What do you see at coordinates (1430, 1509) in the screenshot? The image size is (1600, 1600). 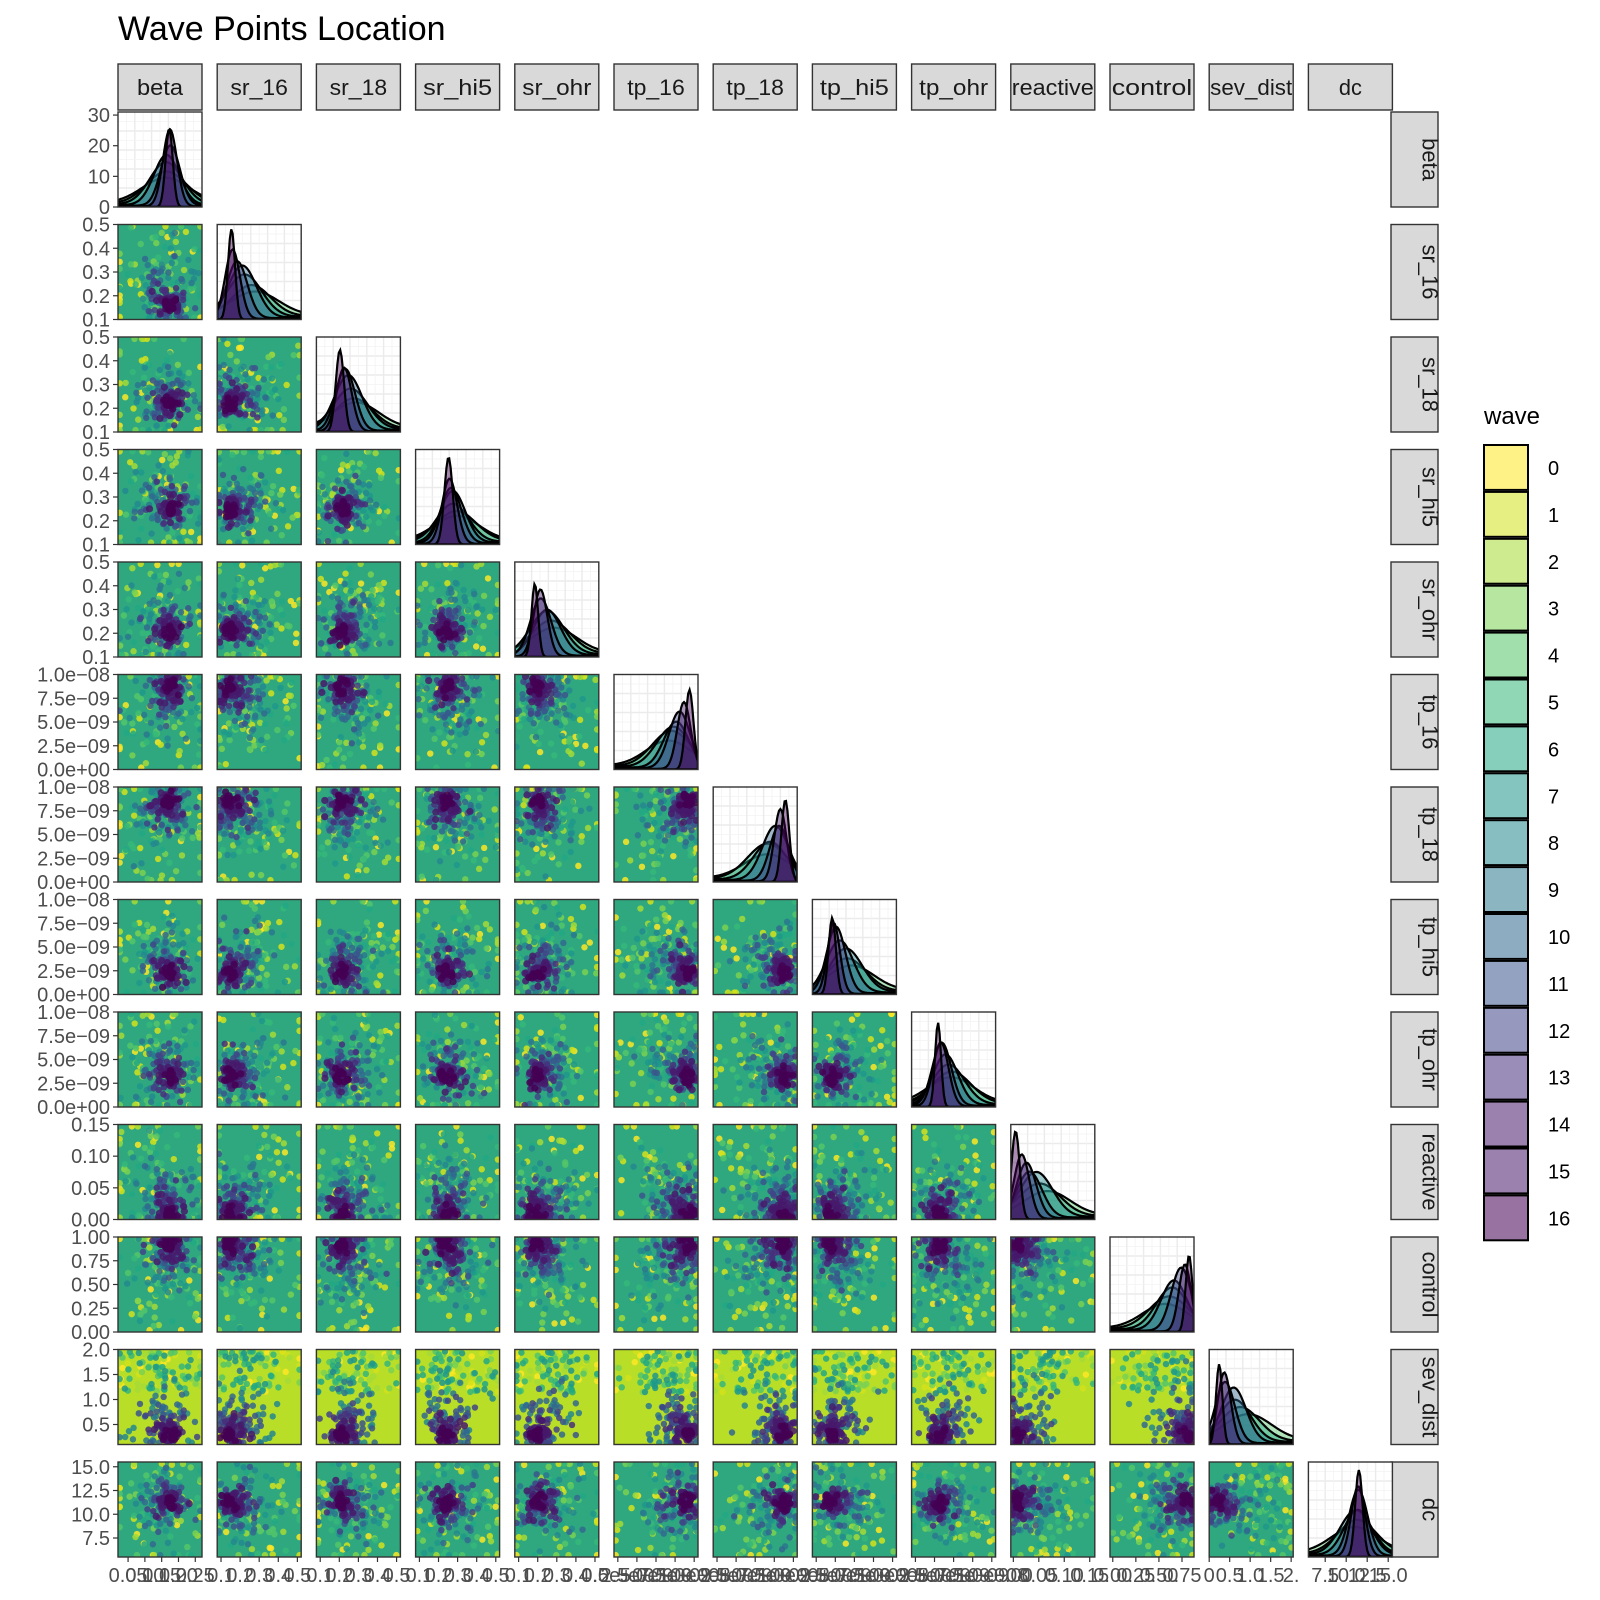 I see `row-strip-label: dc` at bounding box center [1430, 1509].